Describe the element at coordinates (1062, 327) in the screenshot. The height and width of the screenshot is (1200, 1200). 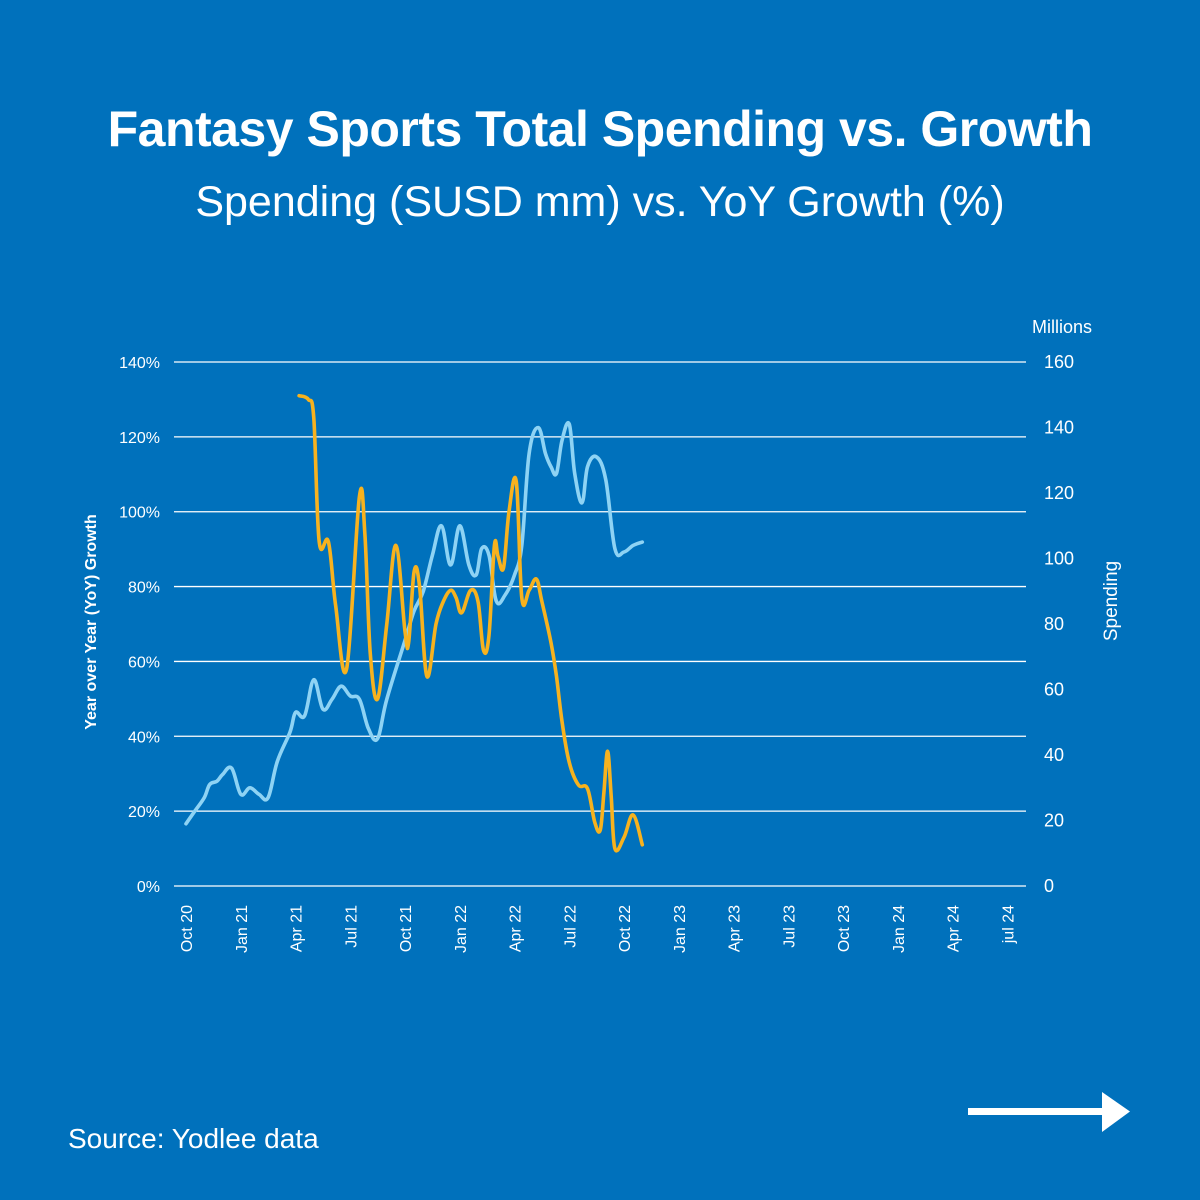
I see `right-axis-unit-label: Millions` at that location.